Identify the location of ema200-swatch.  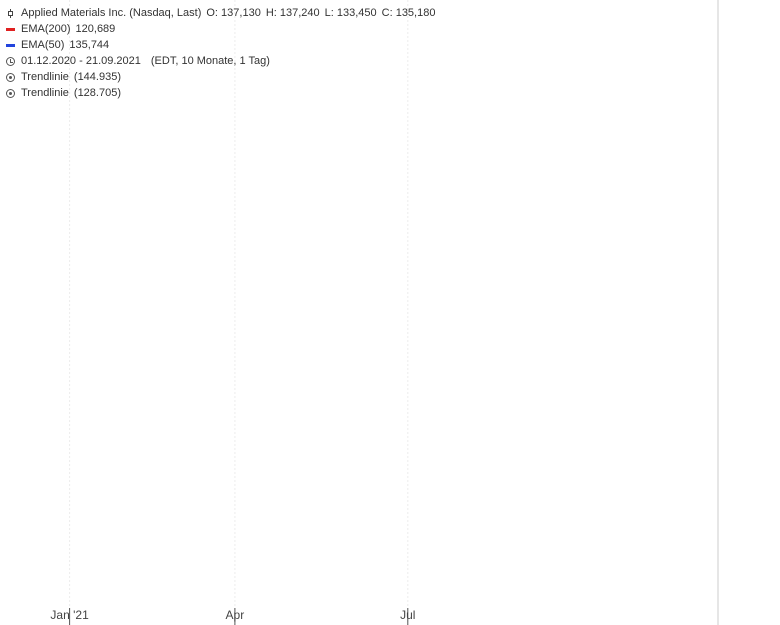
(10, 29).